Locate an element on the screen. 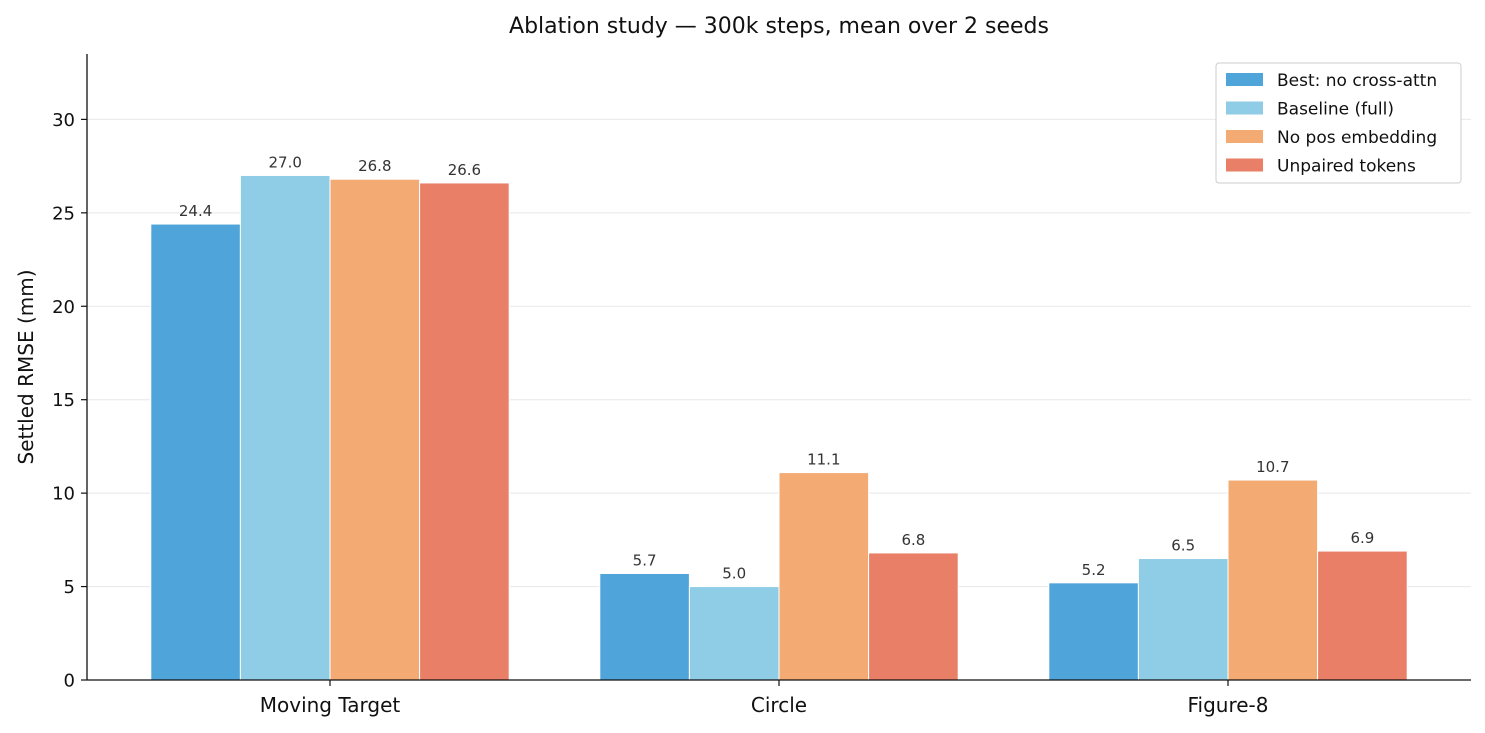 The width and height of the screenshot is (1485, 733). bar-value-label: 10.7 is located at coordinates (1272, 467).